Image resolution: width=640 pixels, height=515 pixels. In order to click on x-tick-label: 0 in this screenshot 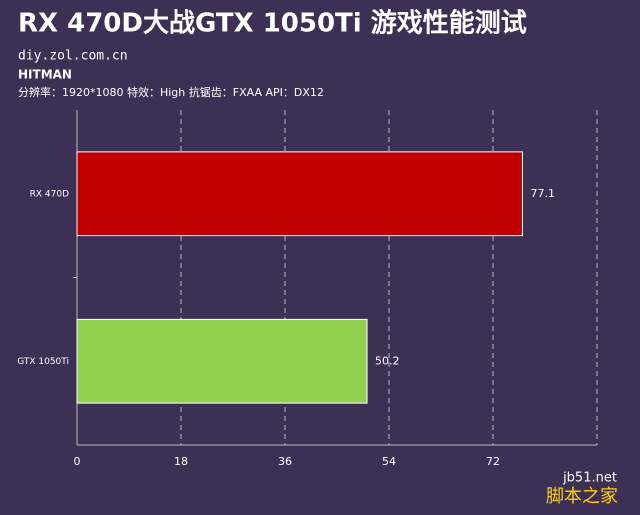, I will do `click(77, 461)`.